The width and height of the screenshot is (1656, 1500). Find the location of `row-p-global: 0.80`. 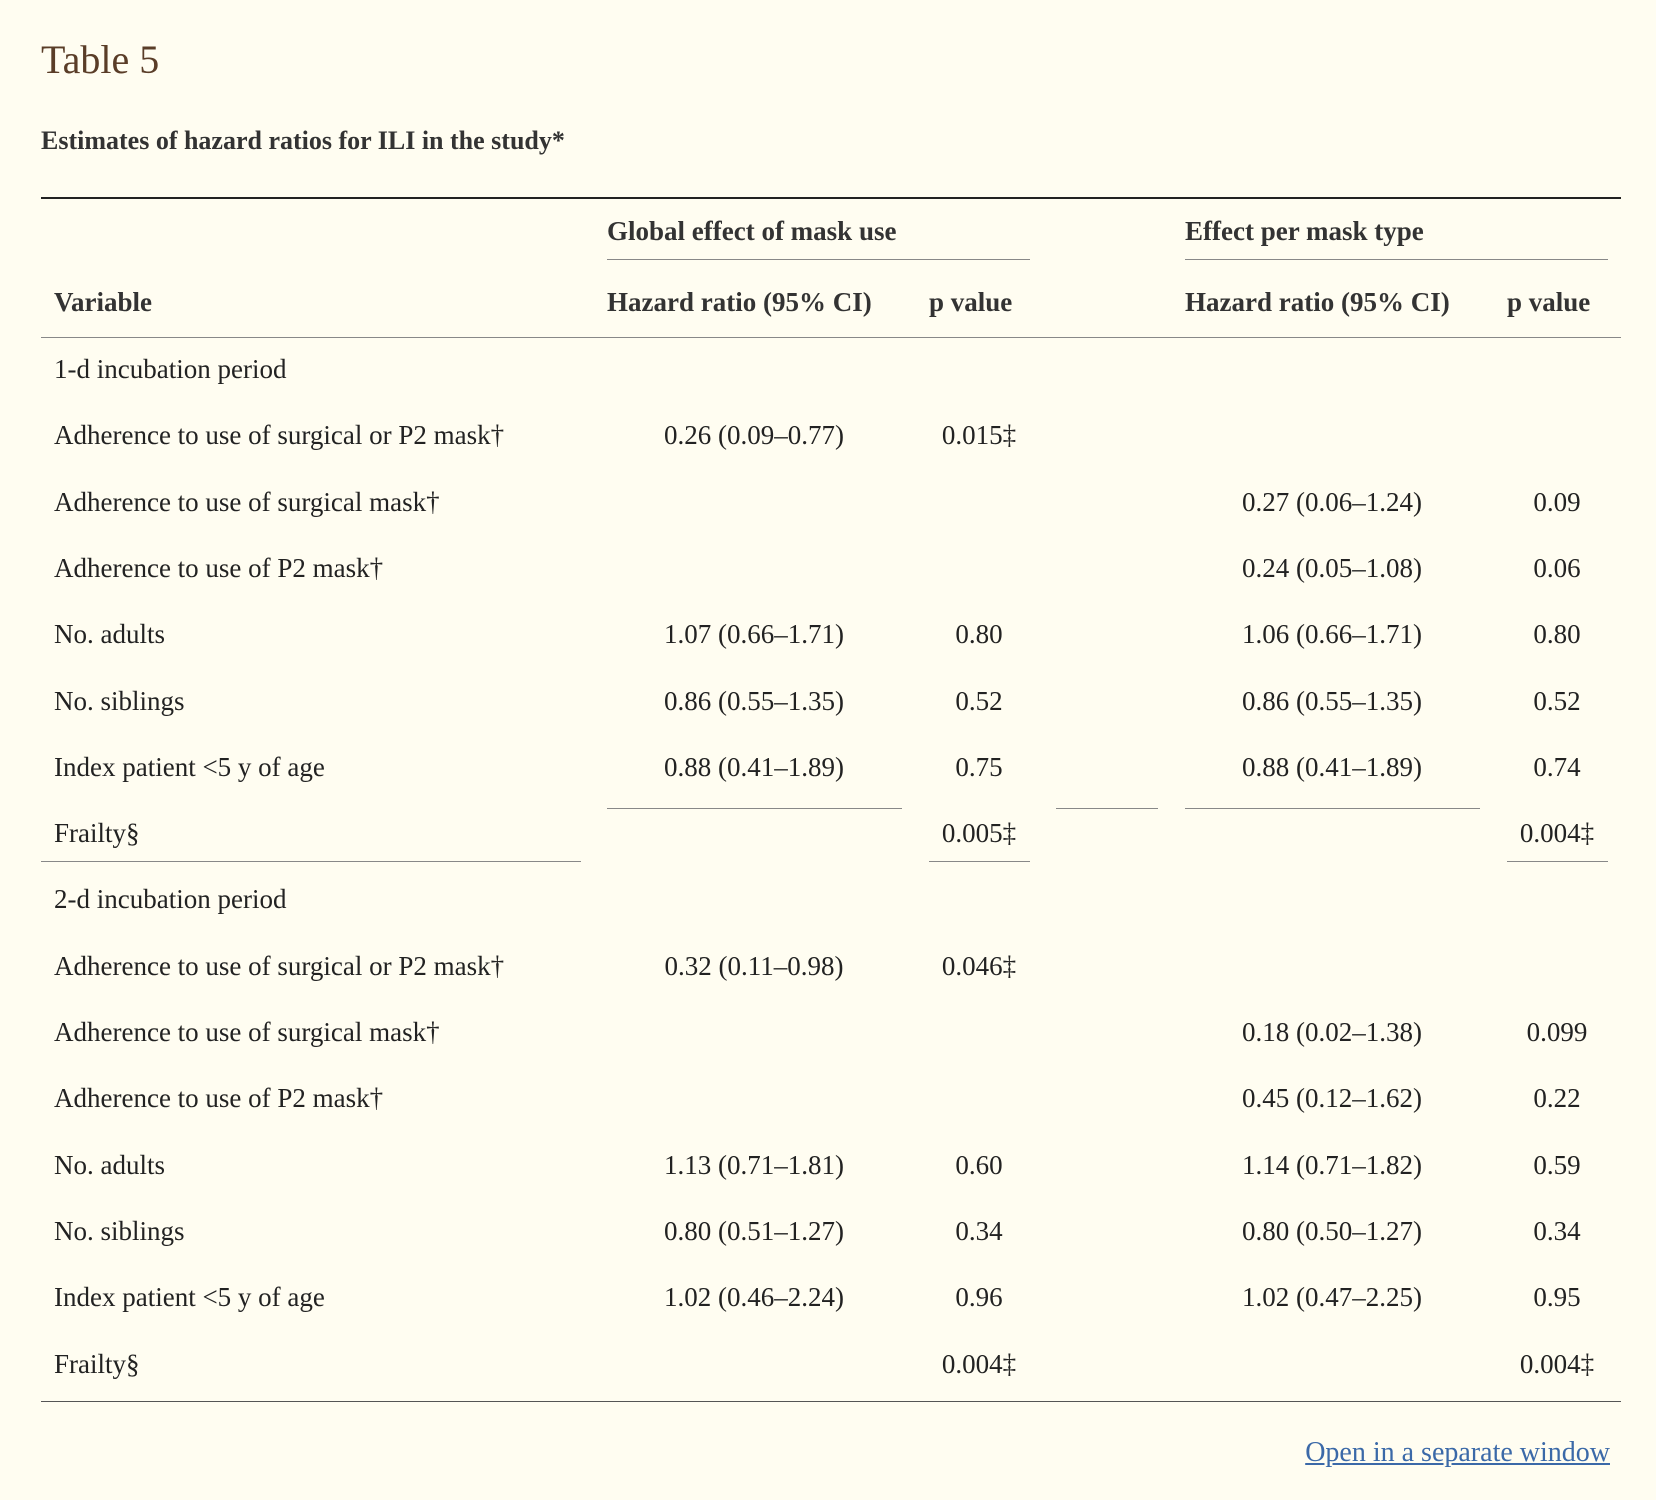

row-p-global: 0.80 is located at coordinates (979, 634).